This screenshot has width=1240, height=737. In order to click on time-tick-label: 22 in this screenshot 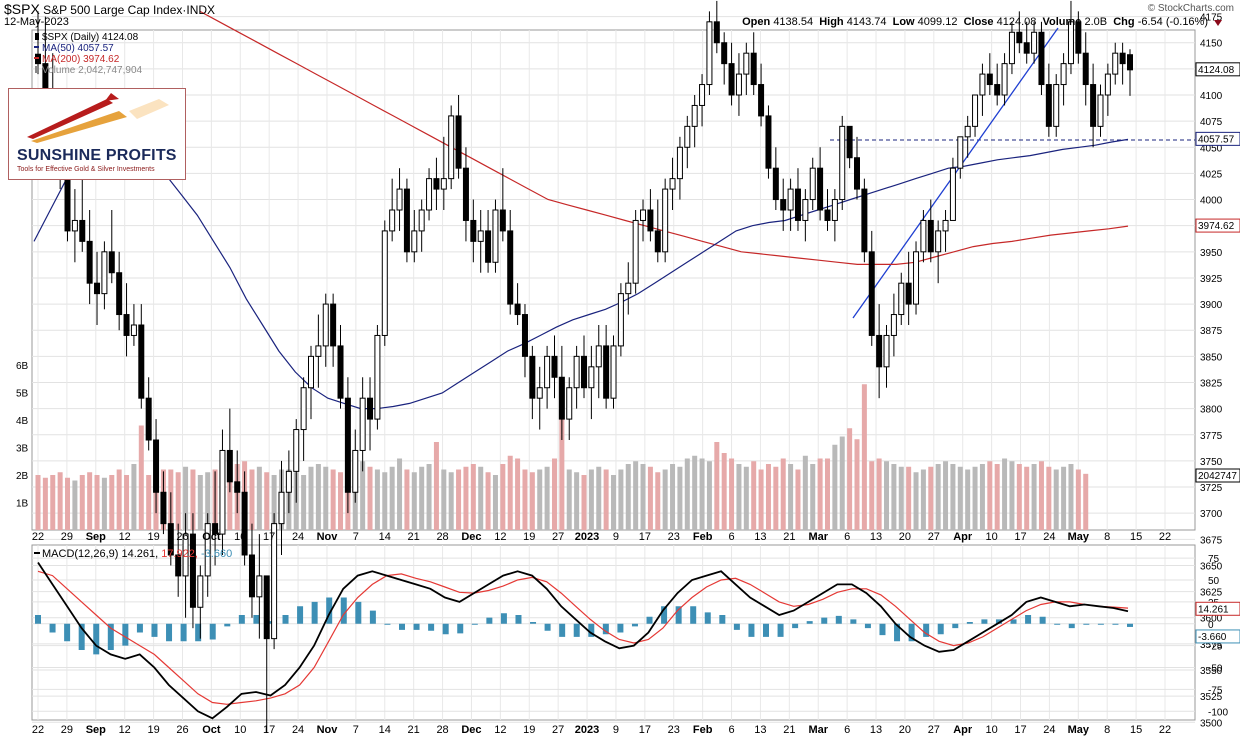, I will do `click(1165, 537)`.